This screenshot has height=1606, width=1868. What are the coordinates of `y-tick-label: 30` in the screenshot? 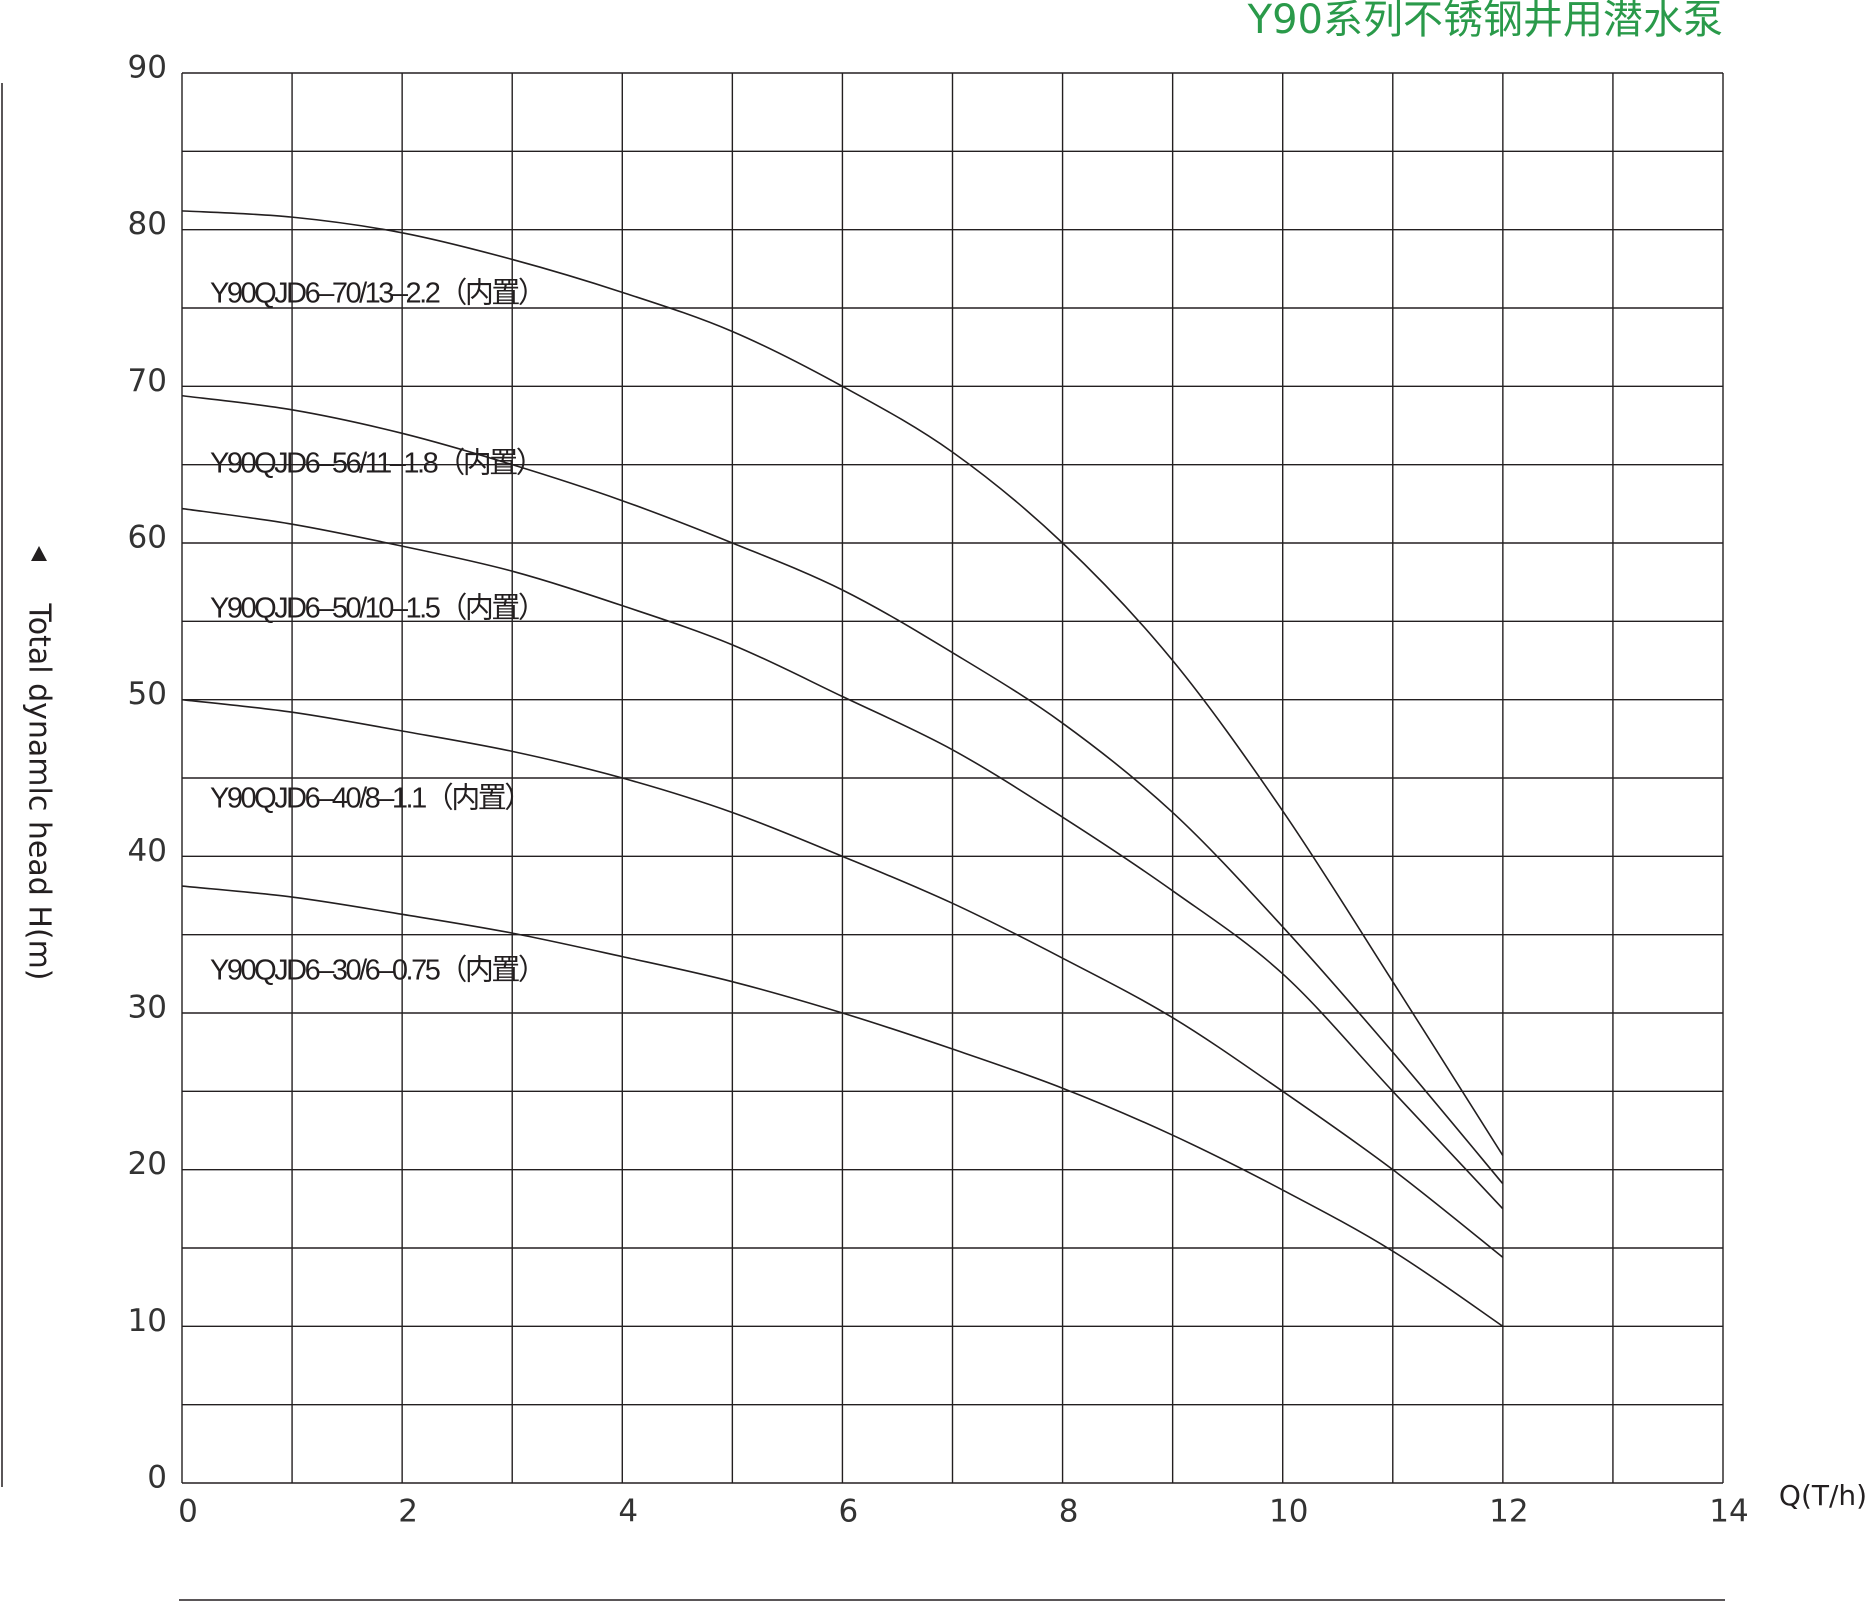 It's located at (147, 1008).